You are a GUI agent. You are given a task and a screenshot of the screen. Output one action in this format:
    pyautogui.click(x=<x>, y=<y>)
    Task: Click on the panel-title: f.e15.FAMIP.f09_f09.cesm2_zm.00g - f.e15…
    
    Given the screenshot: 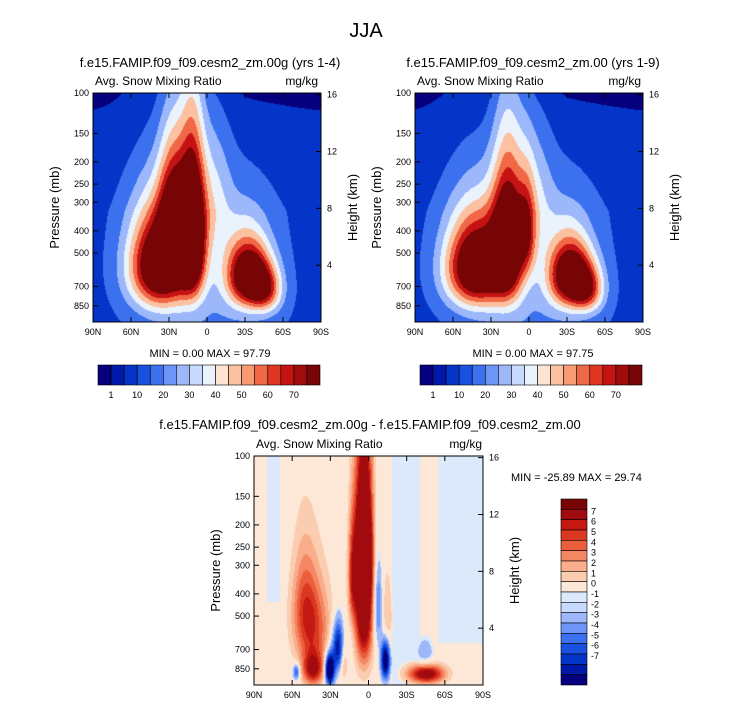 What is the action you would take?
    pyautogui.click(x=370, y=424)
    